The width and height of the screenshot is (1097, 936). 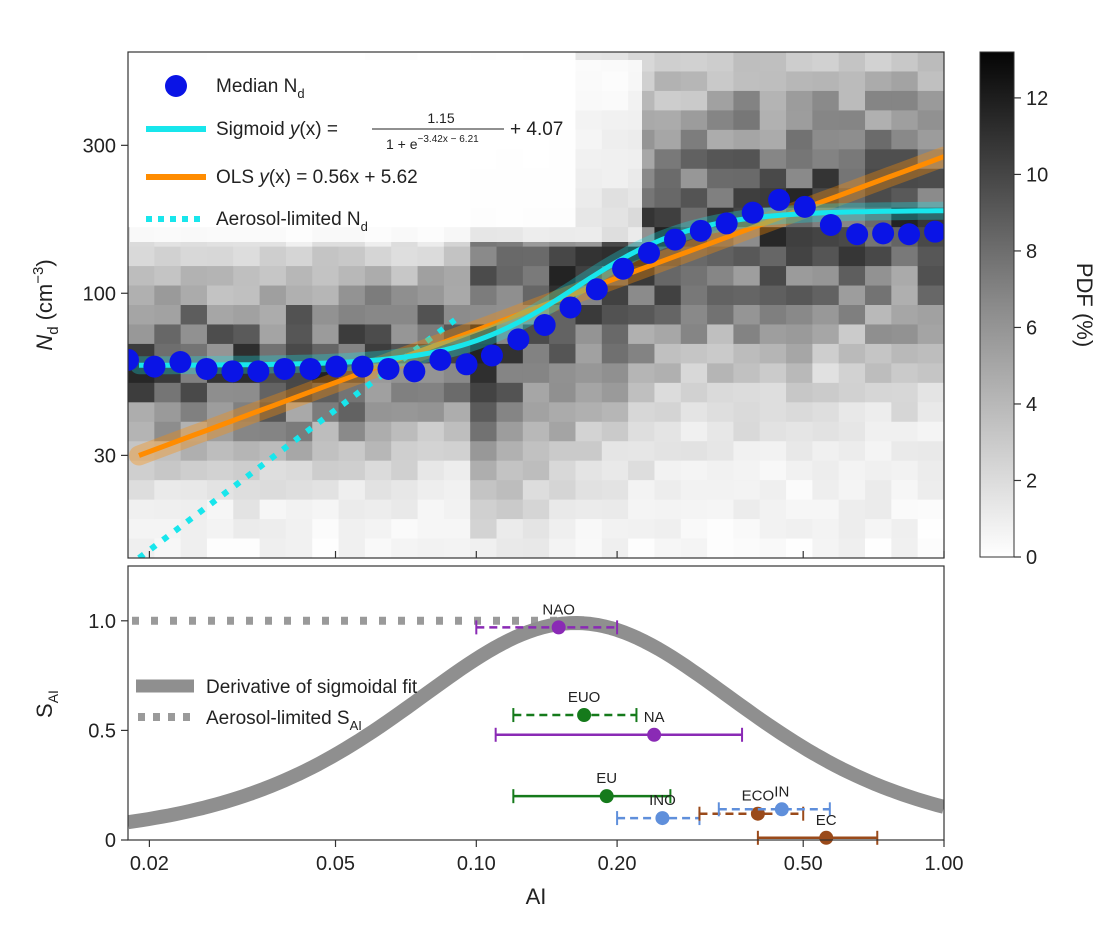 I want to click on legend-sigmoid-denominator: 1 + e−3.42x − 6.21, so click(x=432, y=143).